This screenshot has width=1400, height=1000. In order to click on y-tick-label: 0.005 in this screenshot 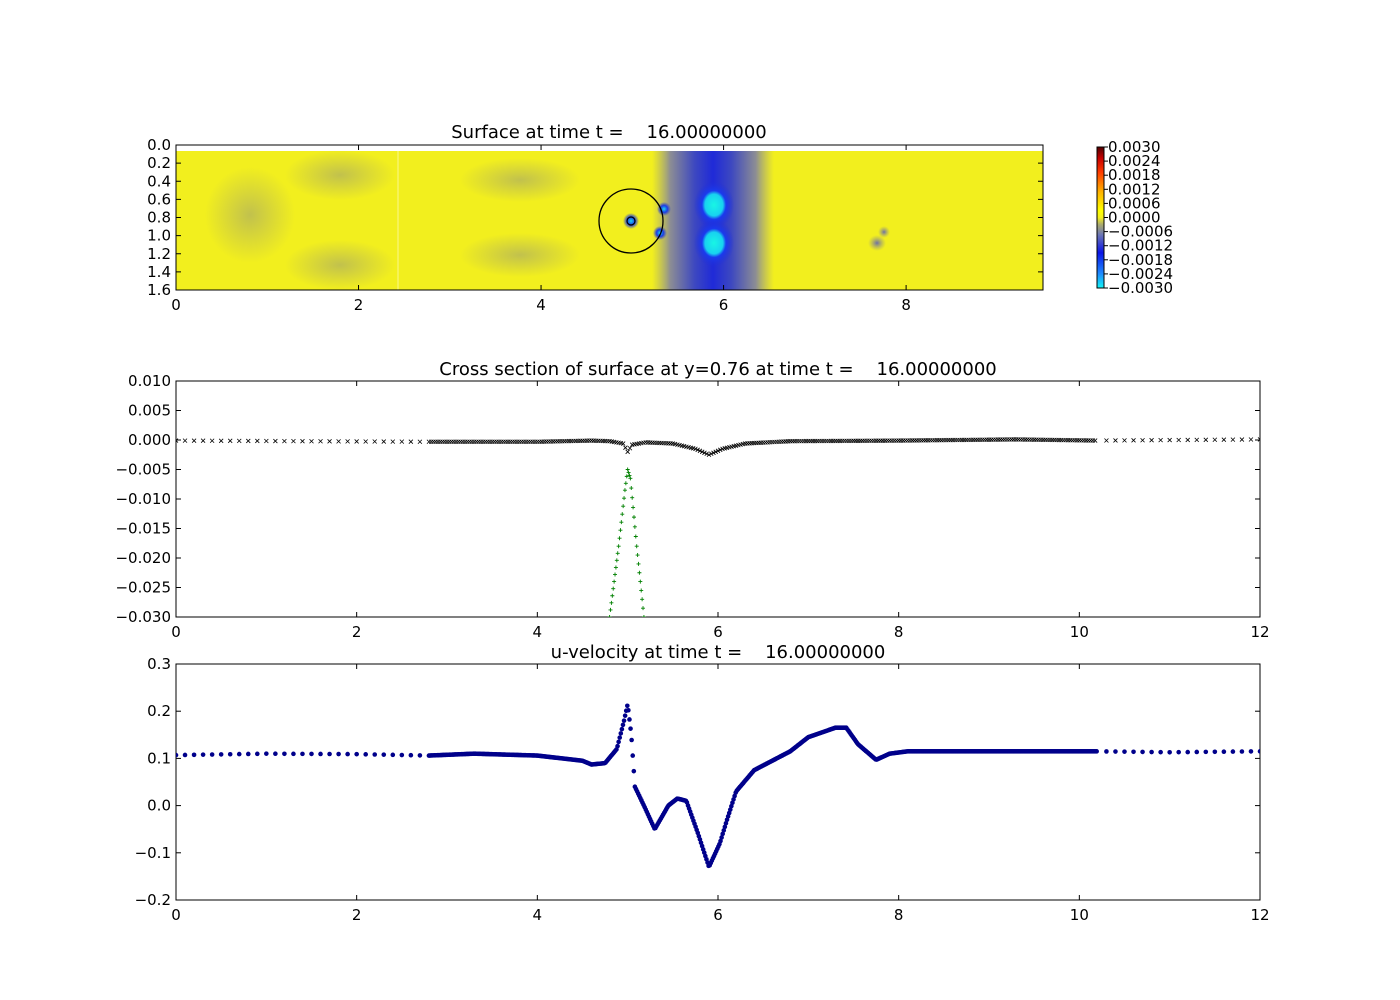, I will do `click(149, 411)`.